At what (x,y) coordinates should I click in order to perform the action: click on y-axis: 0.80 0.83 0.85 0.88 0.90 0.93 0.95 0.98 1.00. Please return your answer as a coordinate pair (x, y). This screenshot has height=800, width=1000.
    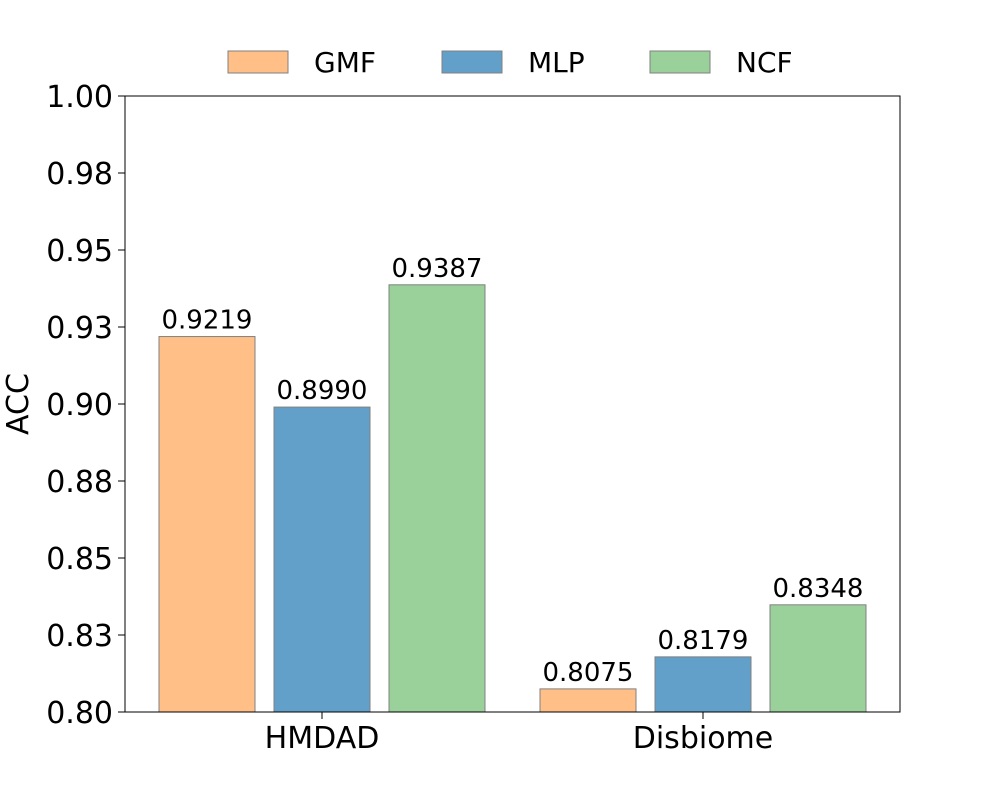
    Looking at the image, I should click on (85, 405).